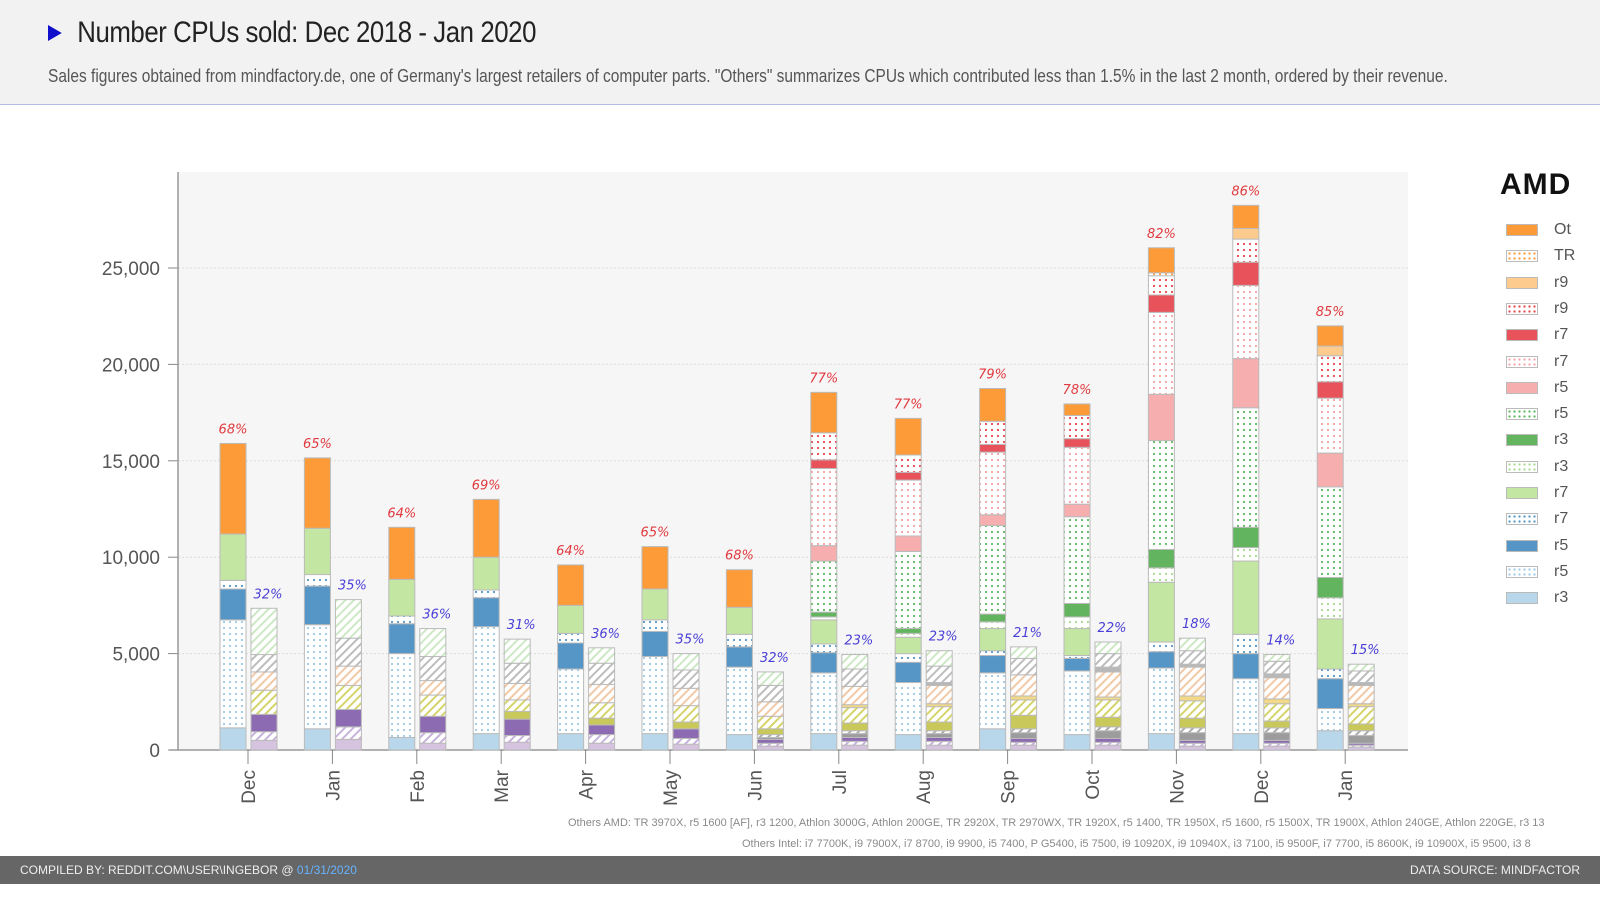 The image size is (1600, 900). Describe the element at coordinates (158, 870) in the screenshot. I see `compiled-by-text: COMPILED BY: REDDIT.COM\USER\INGEBOR @` at that location.